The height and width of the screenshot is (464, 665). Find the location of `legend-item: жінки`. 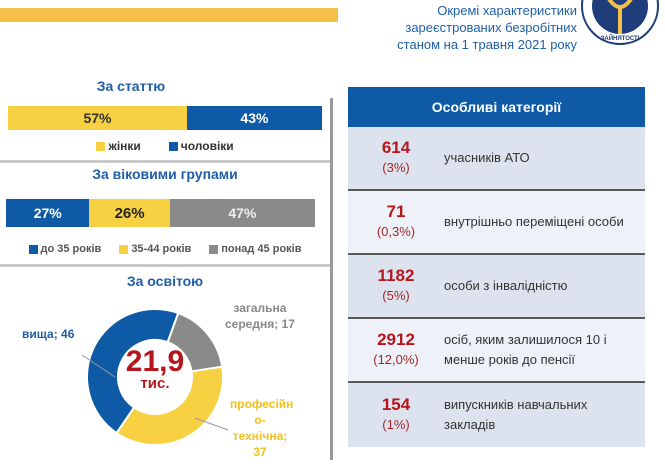

legend-item: жінки is located at coordinates (118, 146).